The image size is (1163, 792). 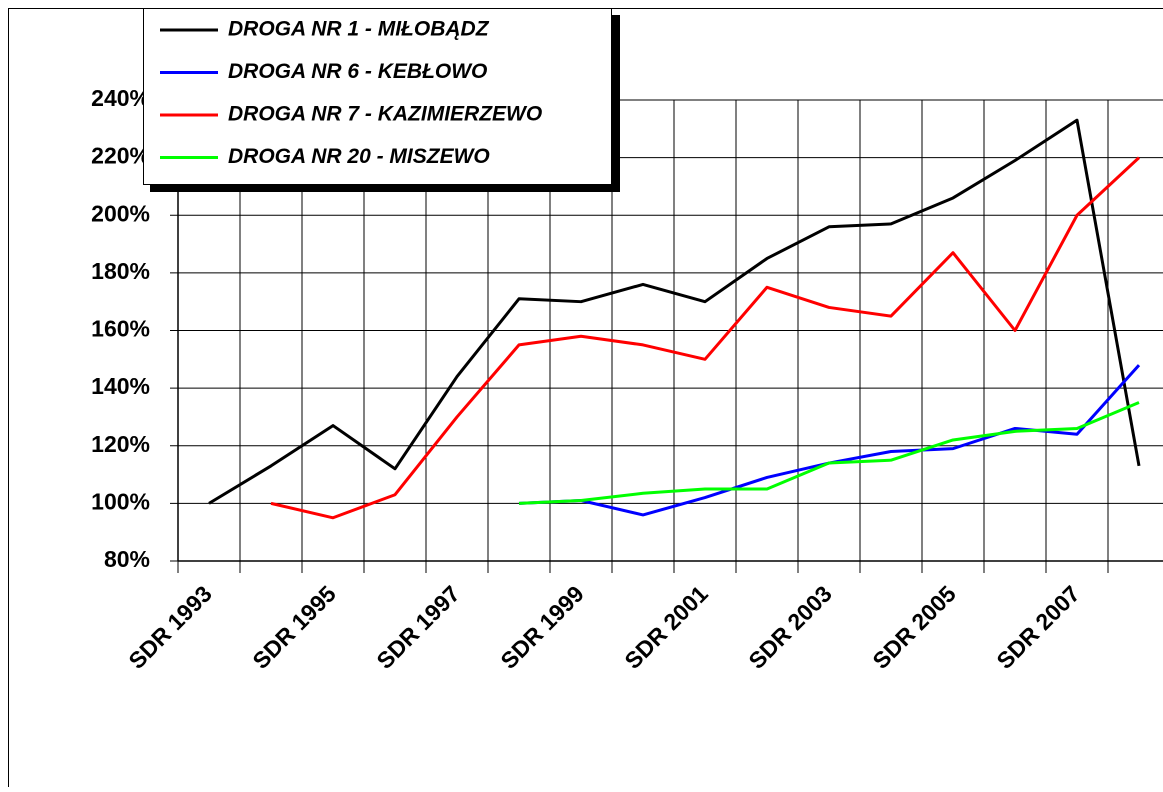 I want to click on y-tick-label: 240%, so click(x=120, y=98).